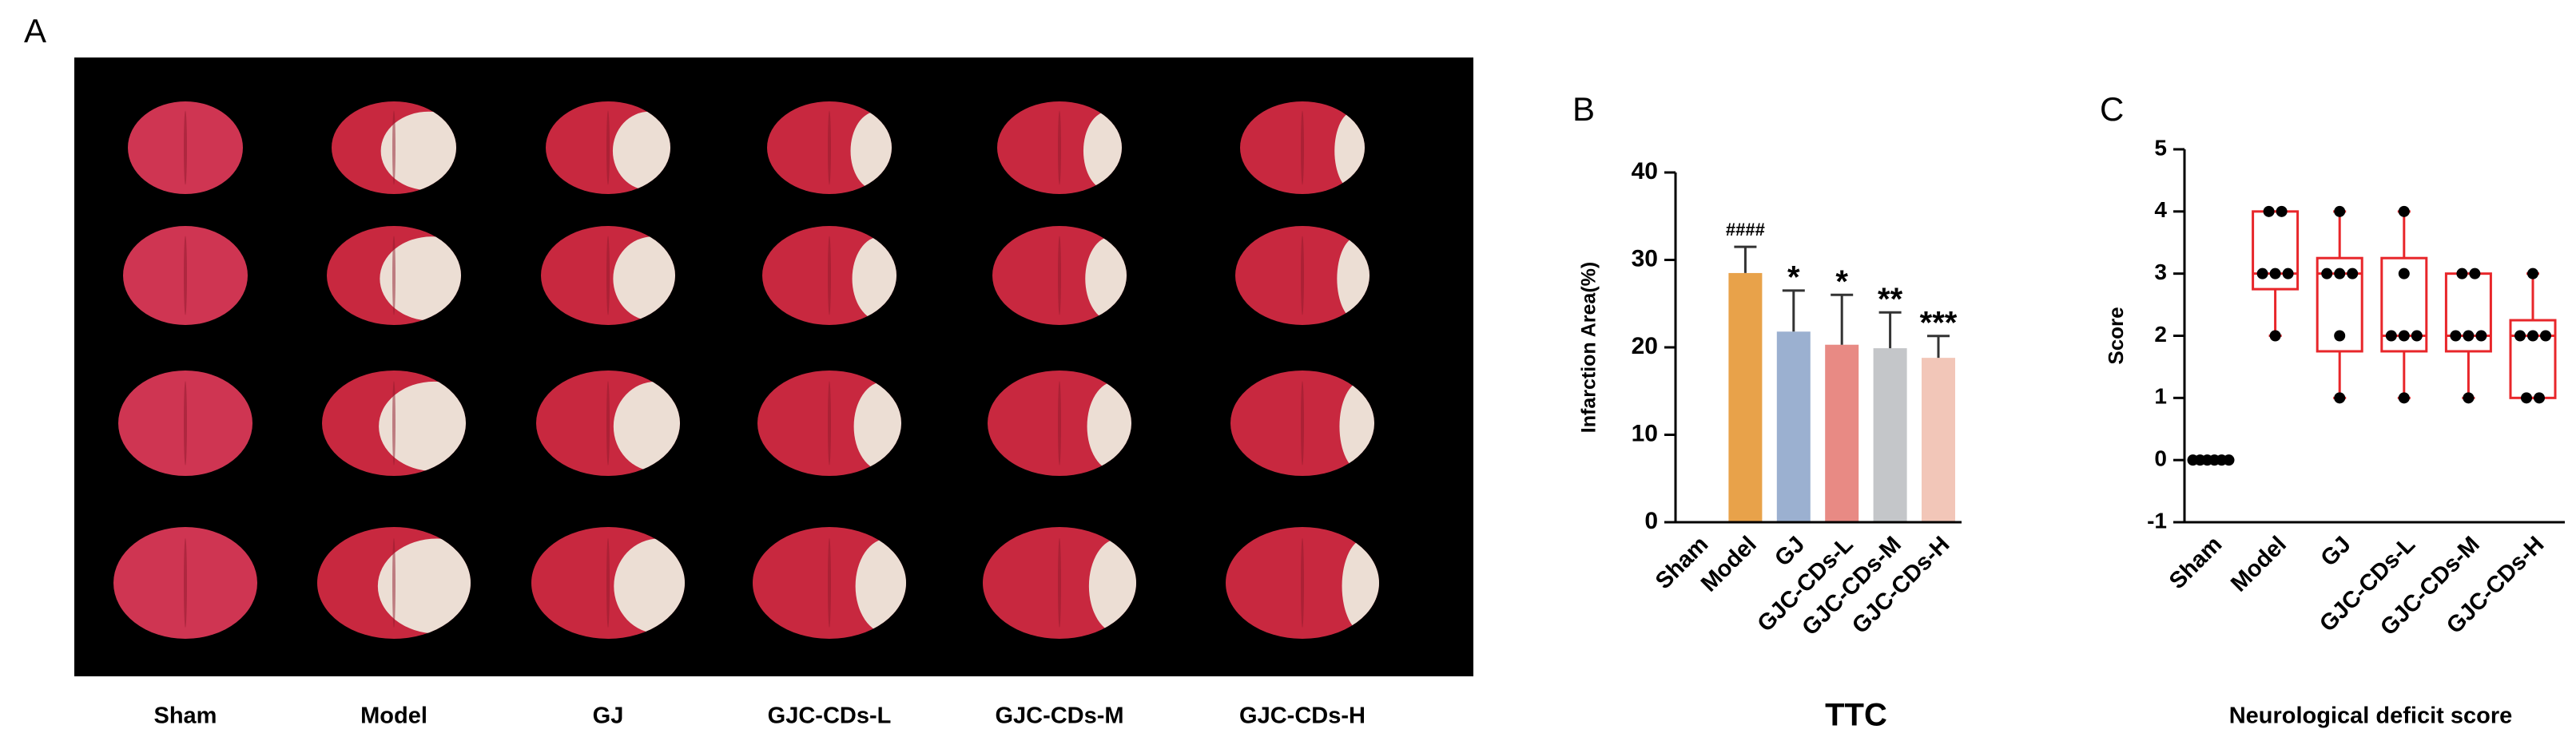 Image resolution: width=2576 pixels, height=745 pixels. Describe the element at coordinates (2160, 272) in the screenshot. I see `y-tick-label: 3` at that location.